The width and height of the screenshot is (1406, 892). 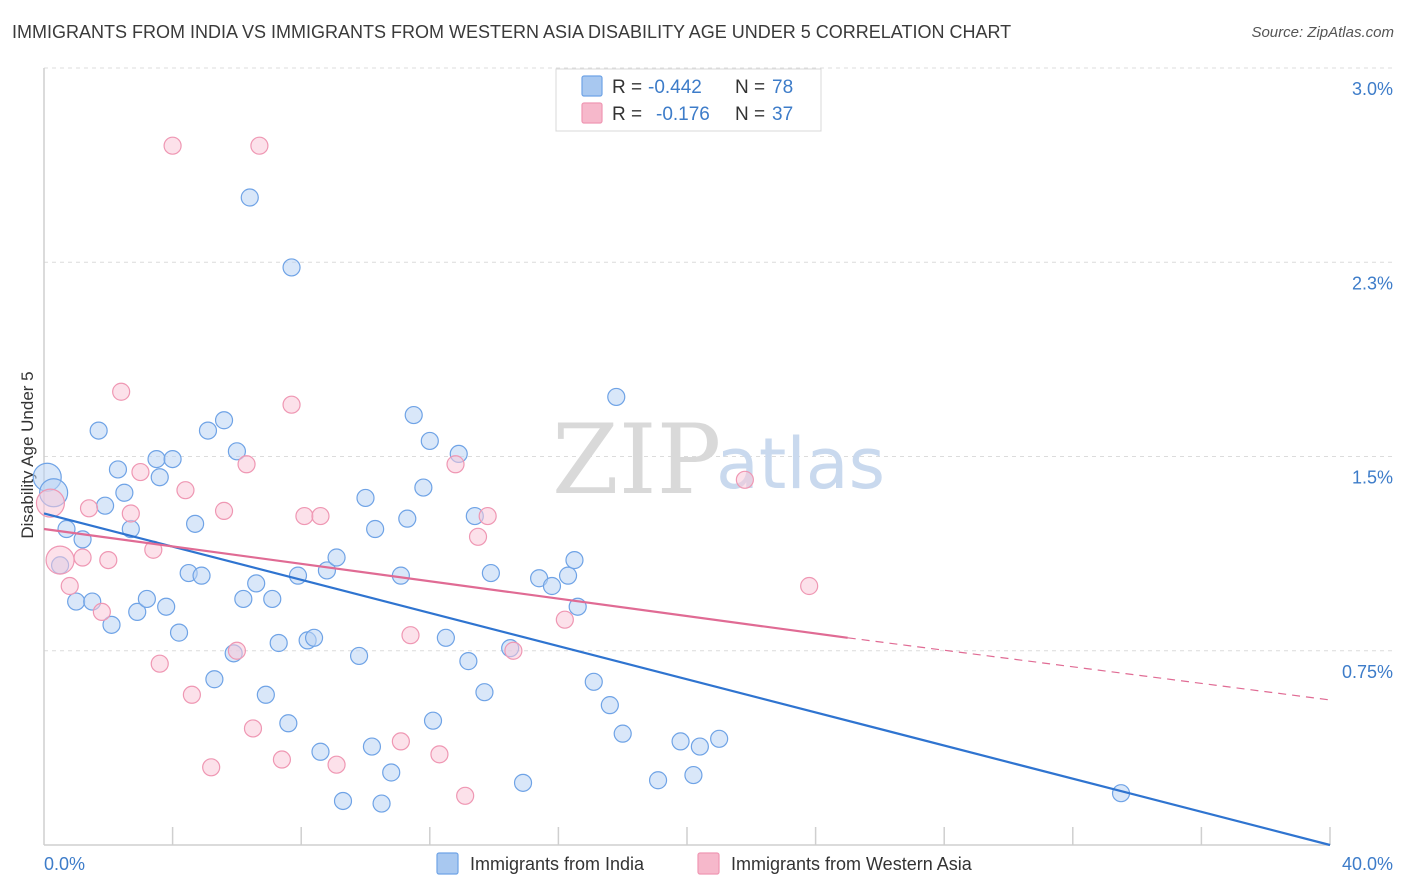 I want to click on x-tick-label-max: 40.0%, so click(x=1367, y=864).